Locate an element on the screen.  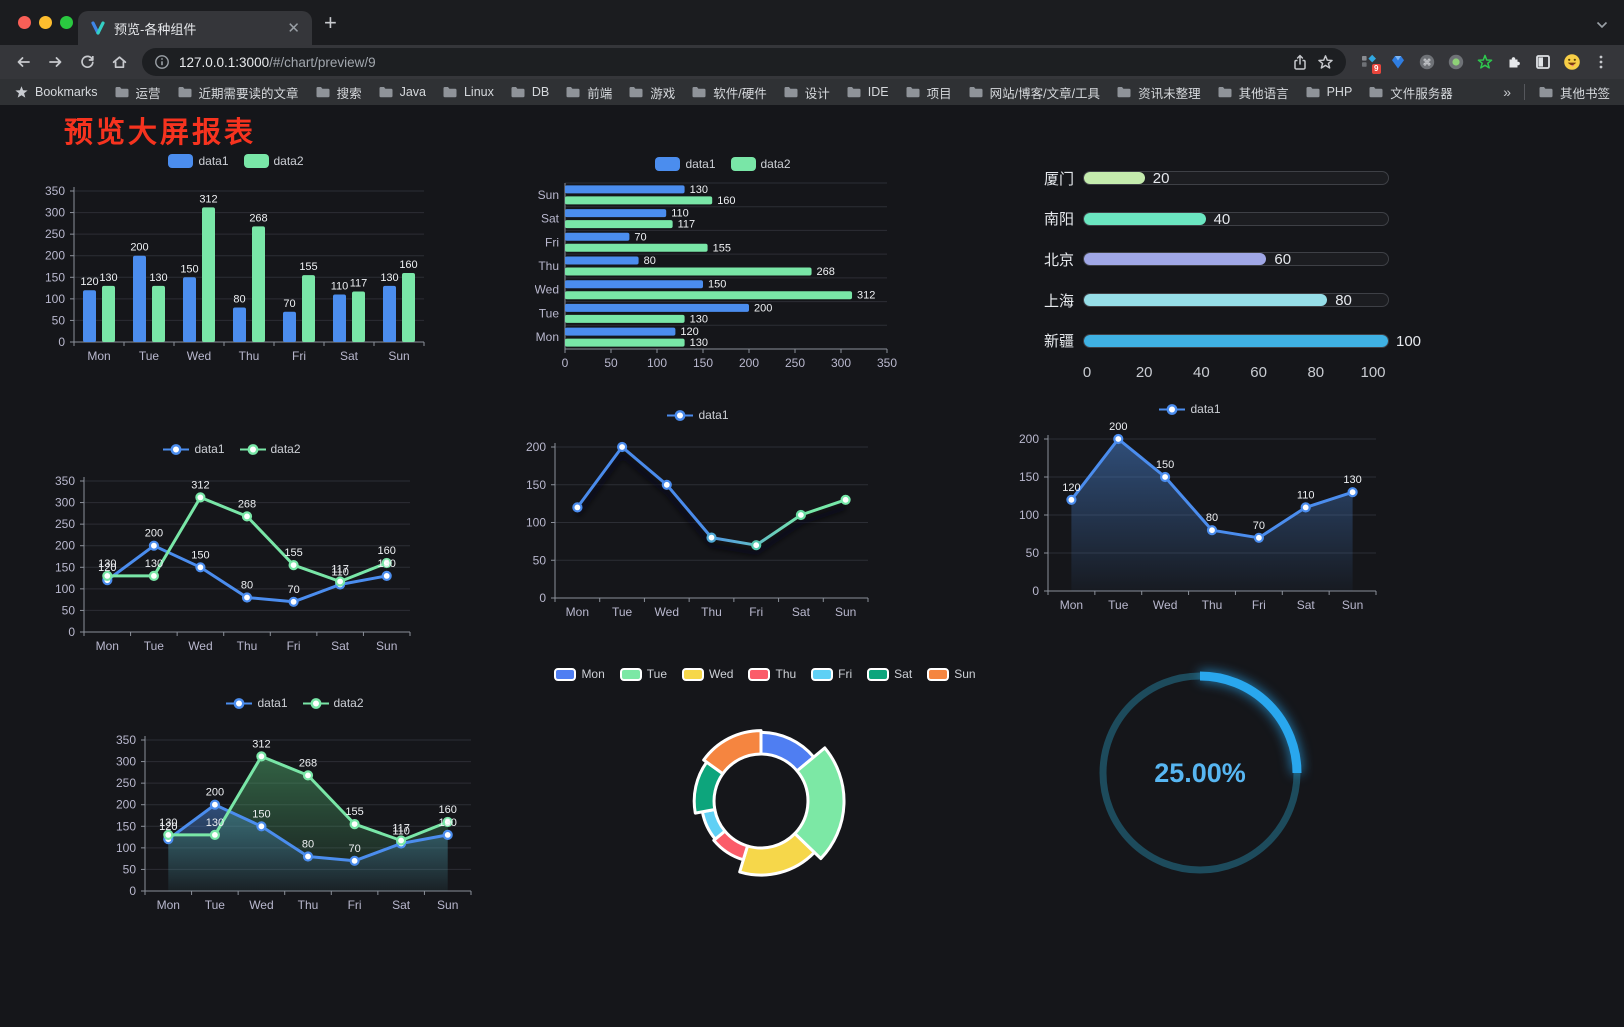
bookmark-item: DB is located at coordinates (529, 92).